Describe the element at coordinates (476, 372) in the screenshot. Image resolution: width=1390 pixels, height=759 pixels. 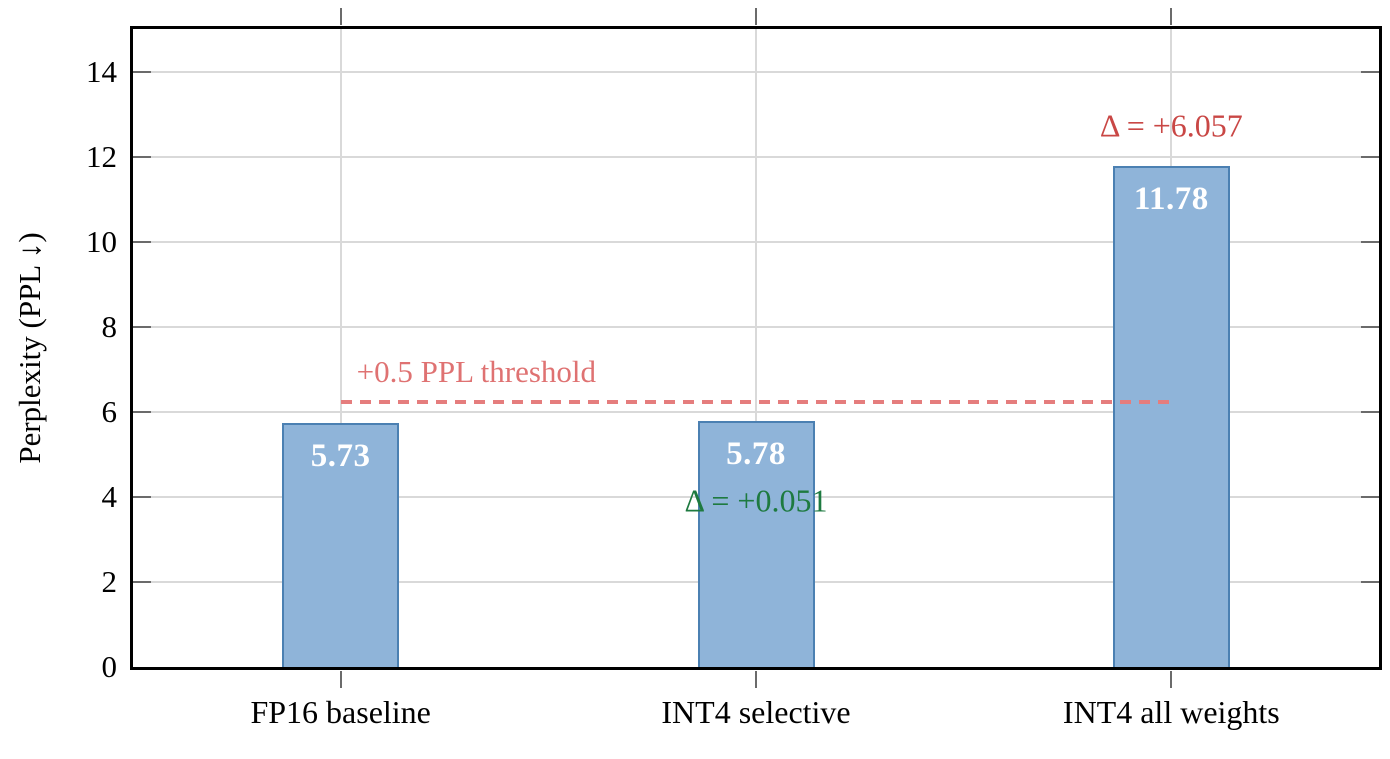
I see `threshold-label: +0.5 PPL threshold` at that location.